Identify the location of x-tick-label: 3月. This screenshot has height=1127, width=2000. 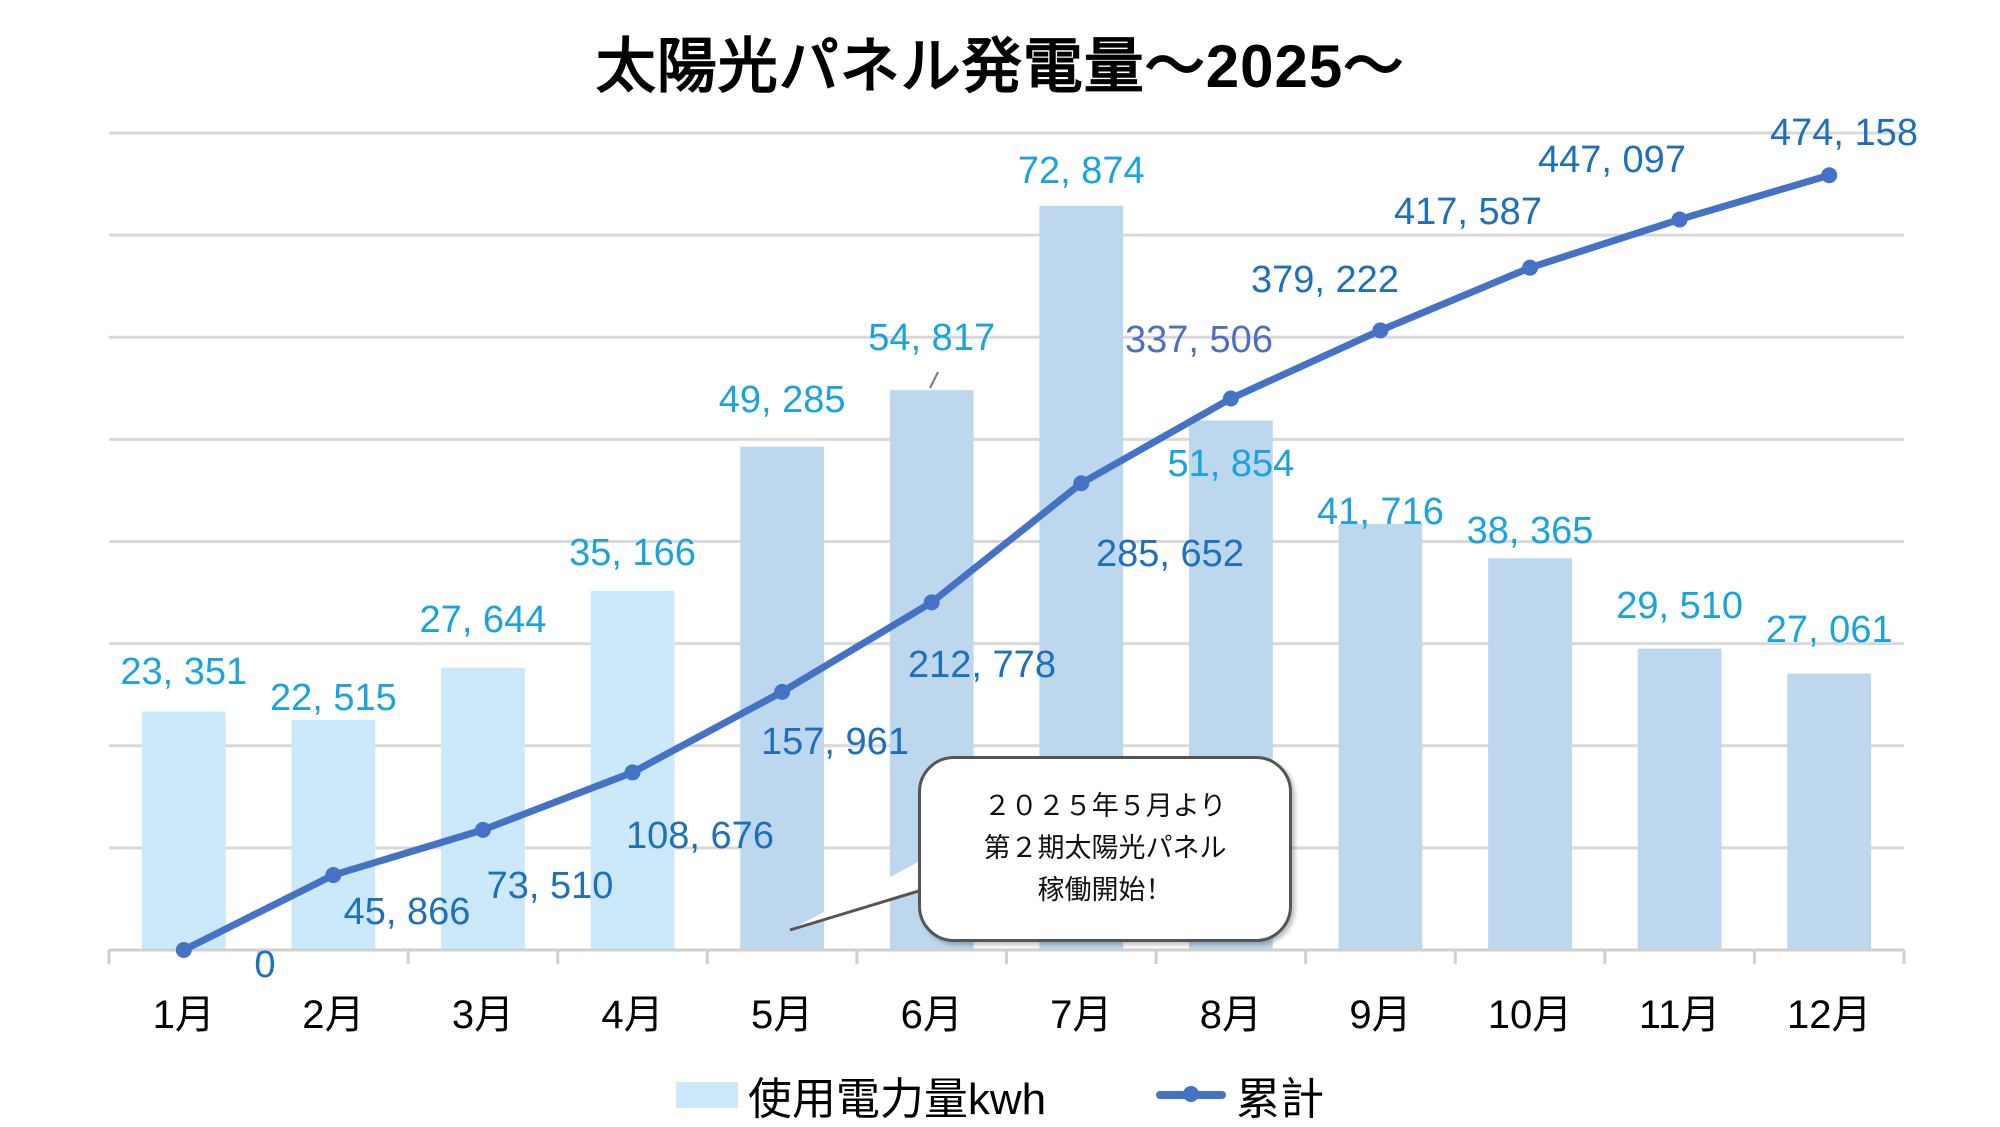
(483, 1015).